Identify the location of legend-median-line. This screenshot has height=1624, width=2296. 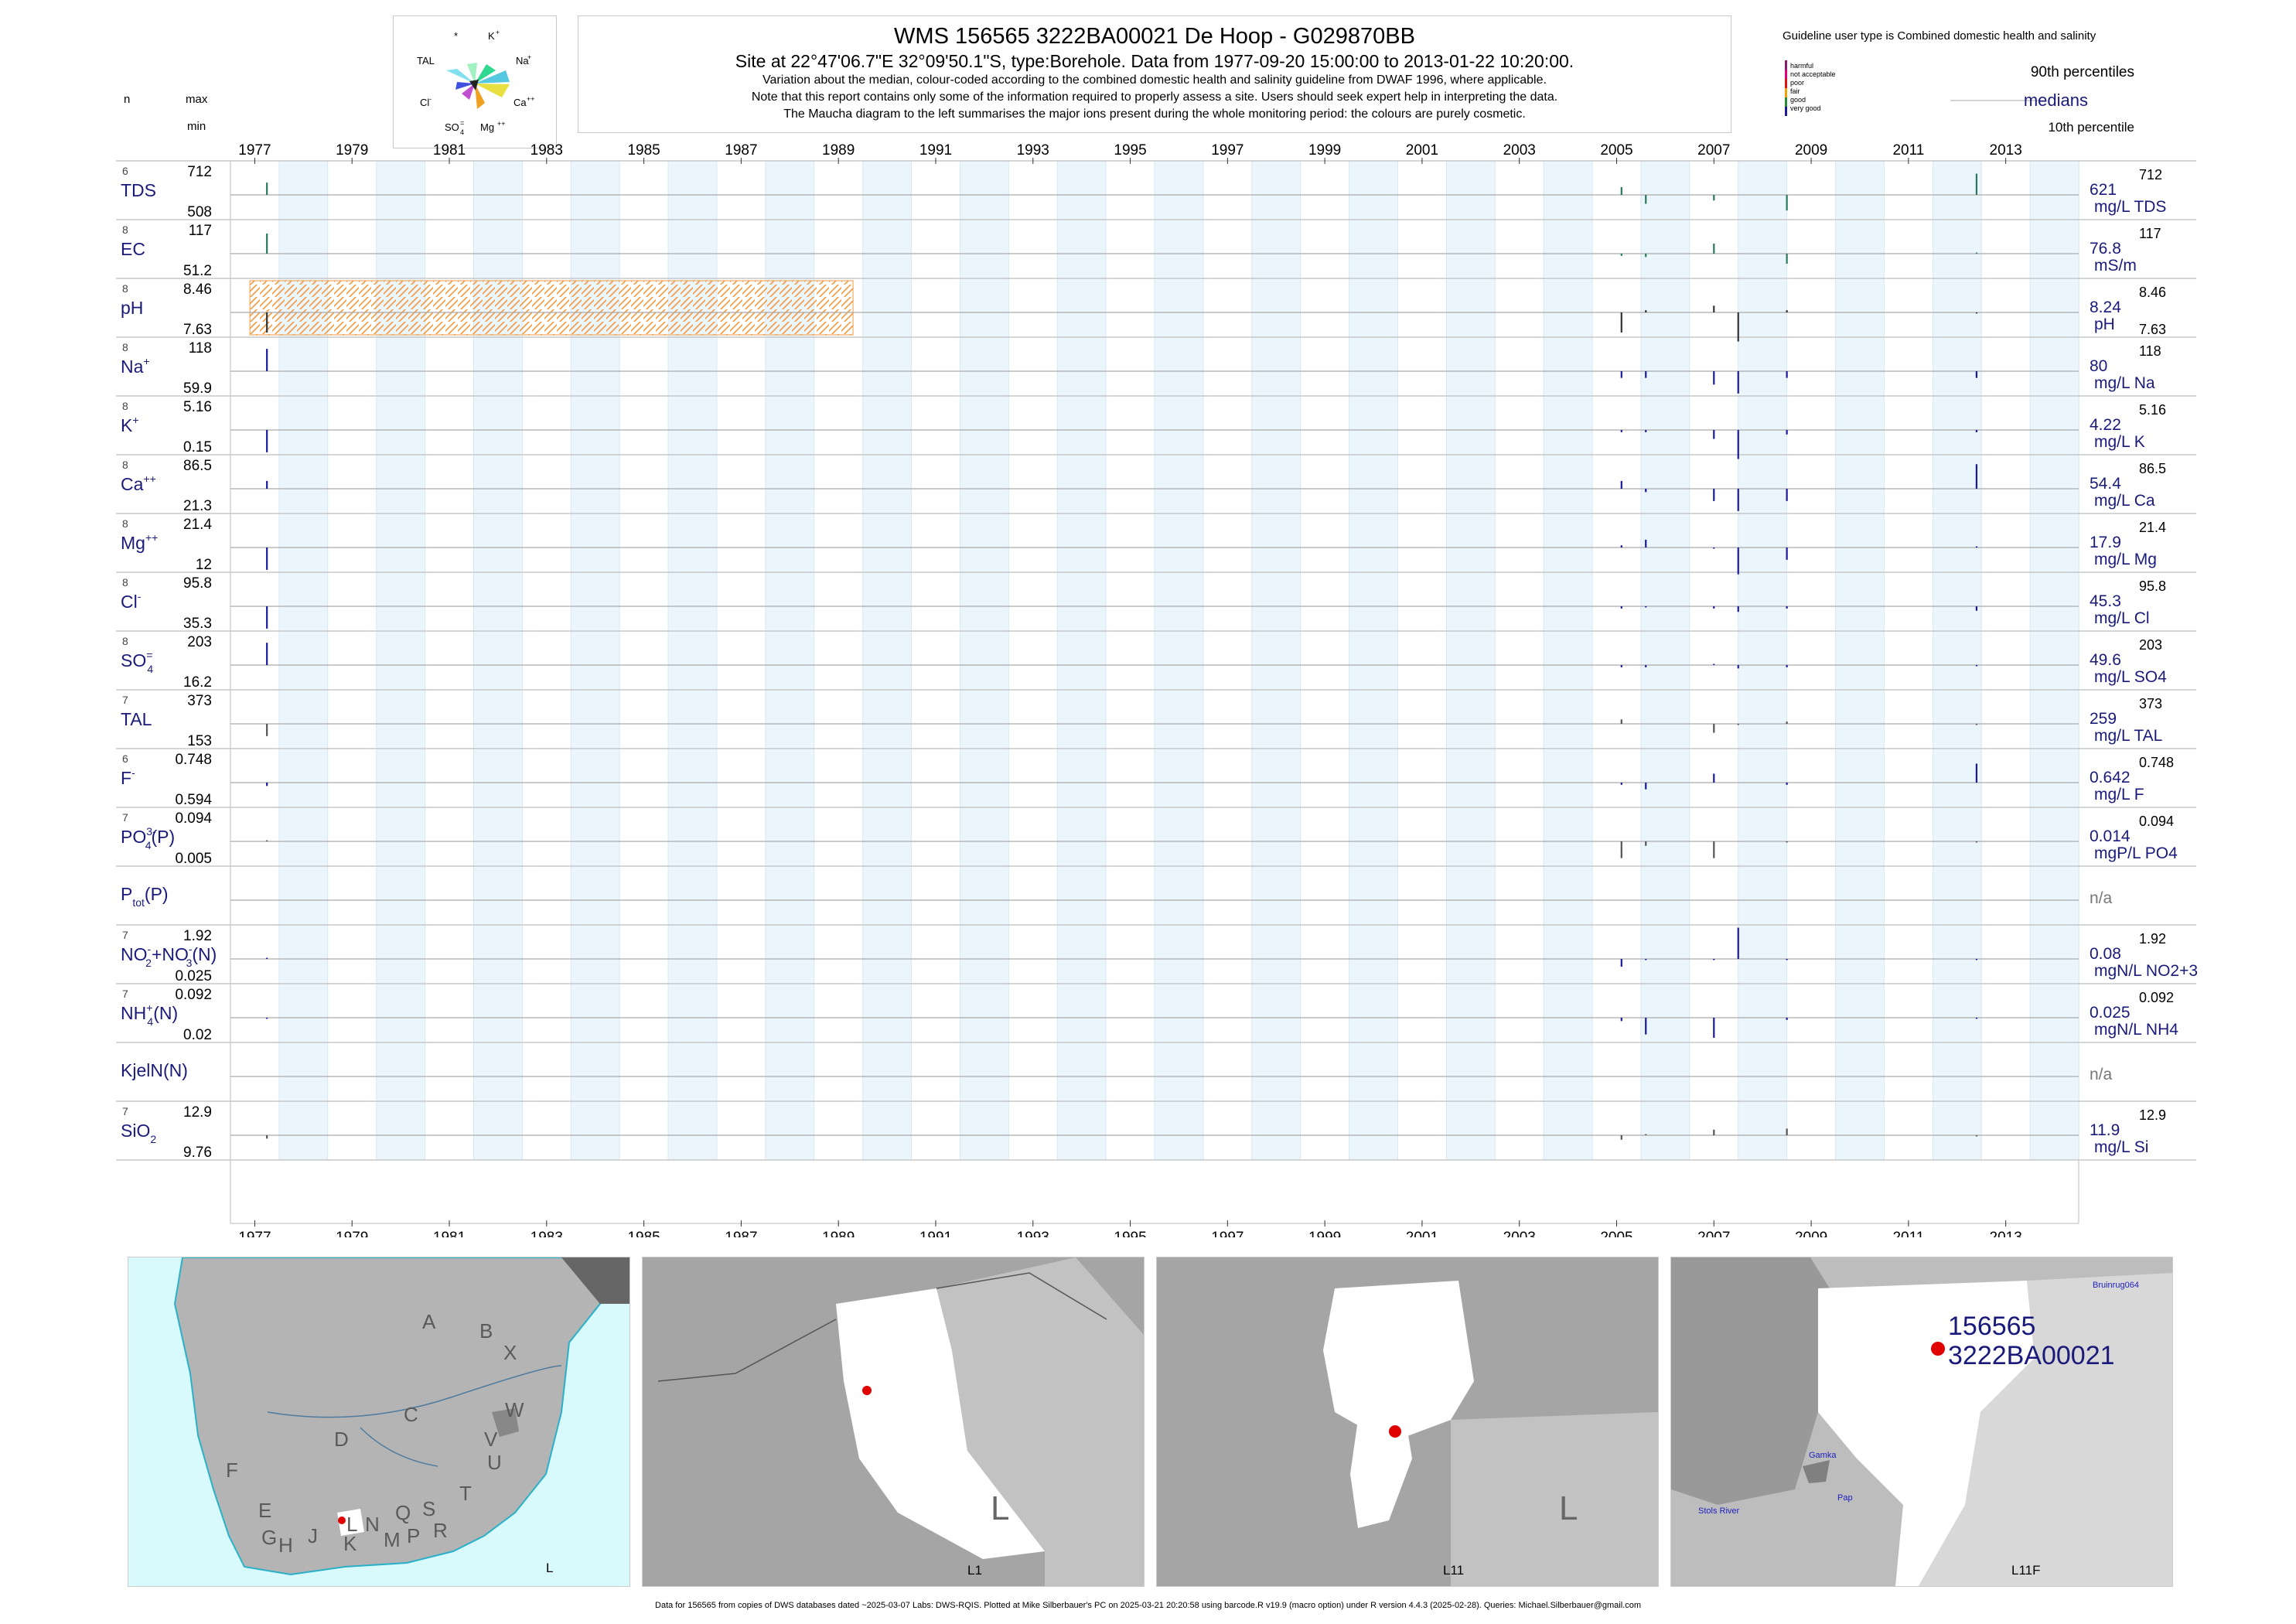
(1996, 100).